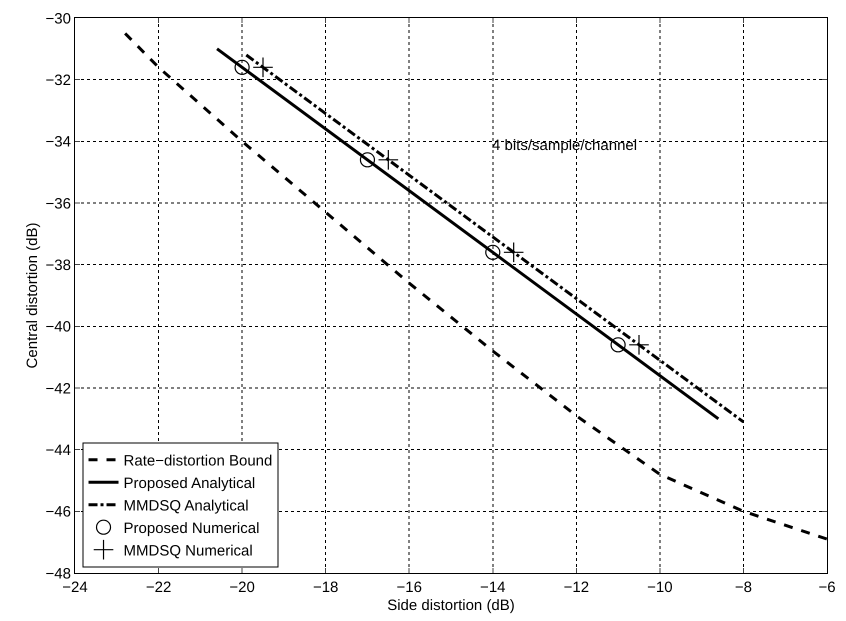 This screenshot has width=846, height=621. Describe the element at coordinates (743, 587) in the screenshot. I see `x-tick-label: −8` at that location.